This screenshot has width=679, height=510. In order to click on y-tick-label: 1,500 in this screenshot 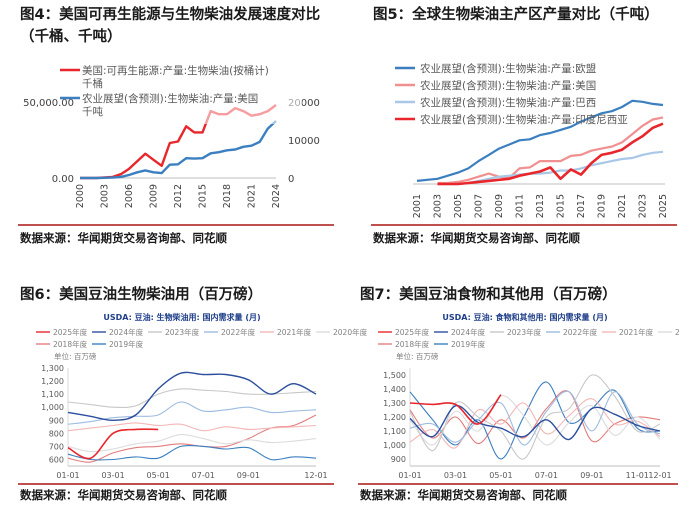, I will do `click(394, 375)`.